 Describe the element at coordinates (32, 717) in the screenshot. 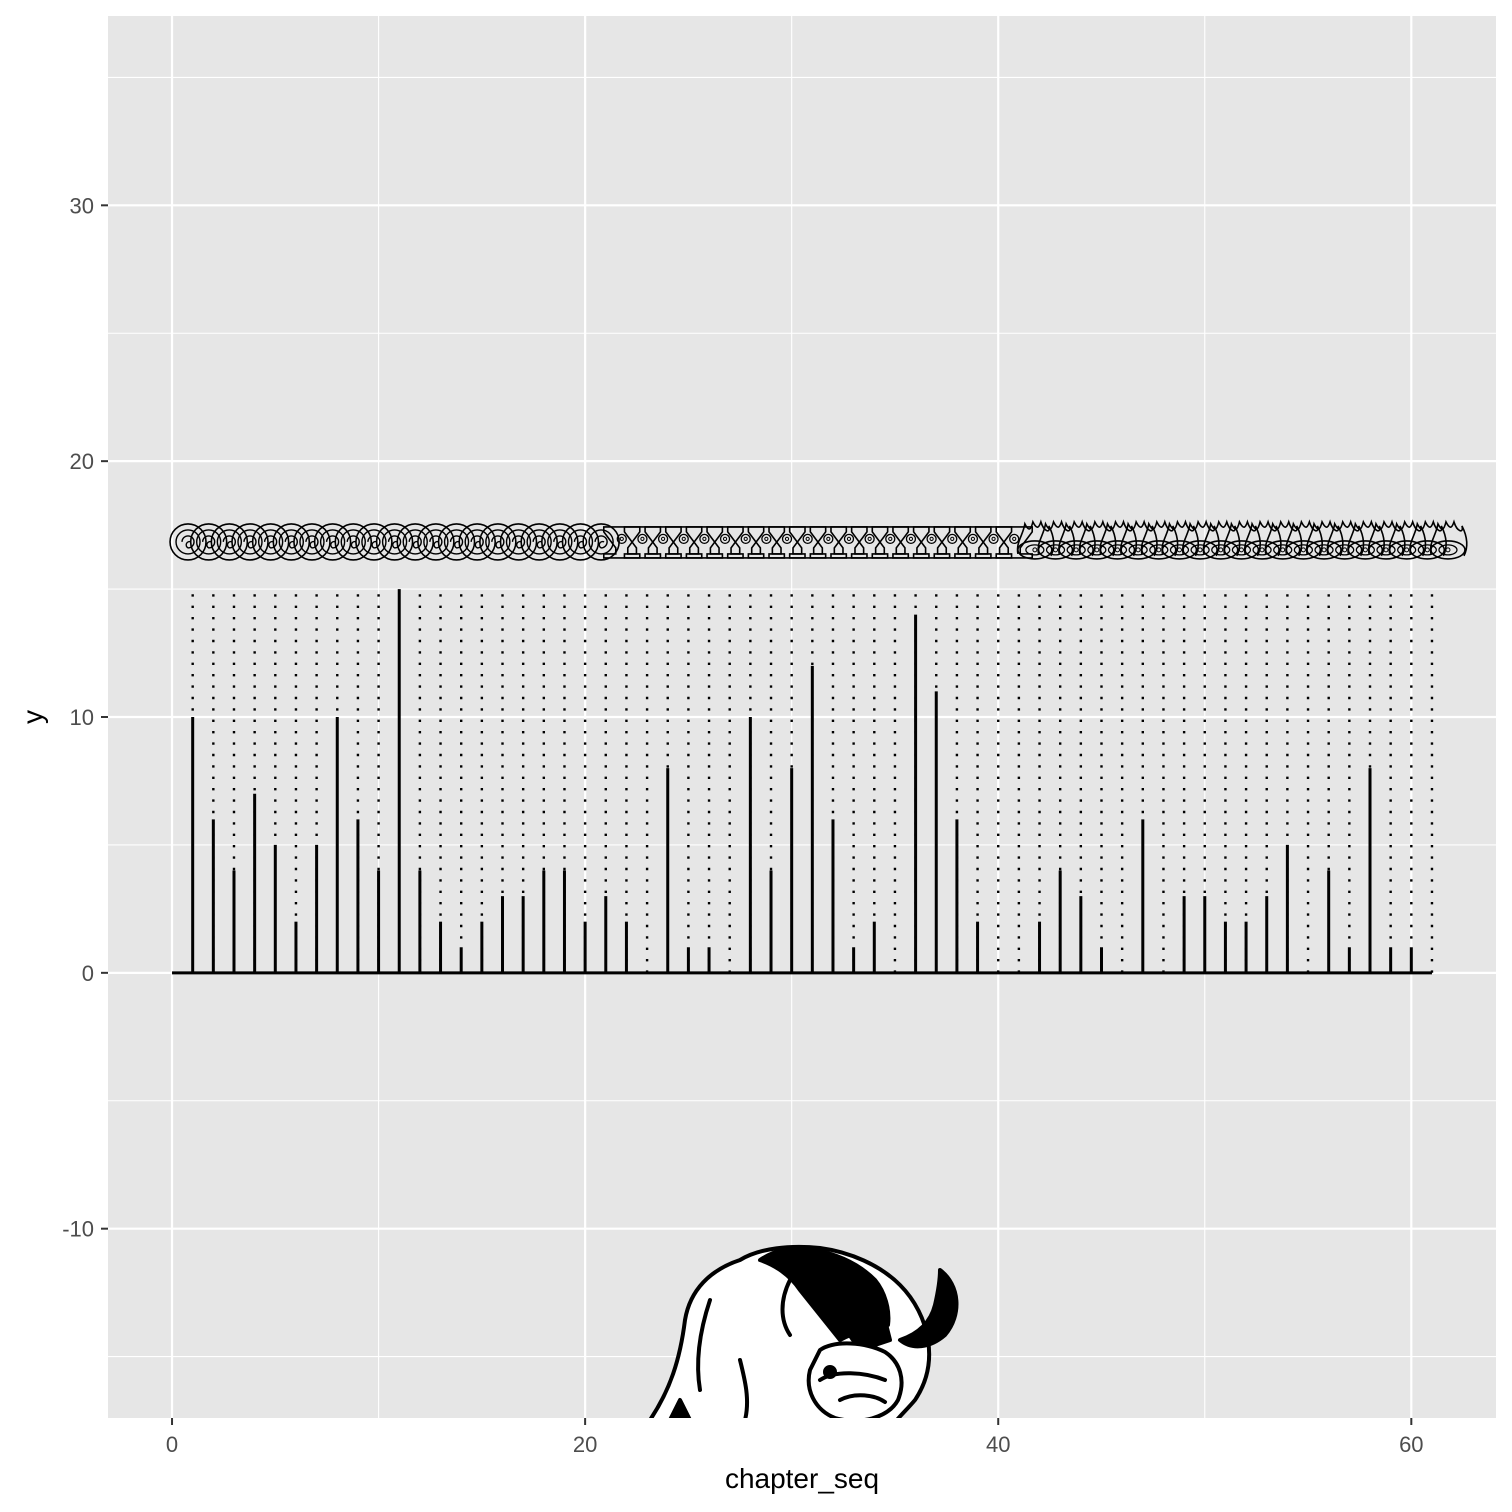

I see `y-axis-title: y` at that location.